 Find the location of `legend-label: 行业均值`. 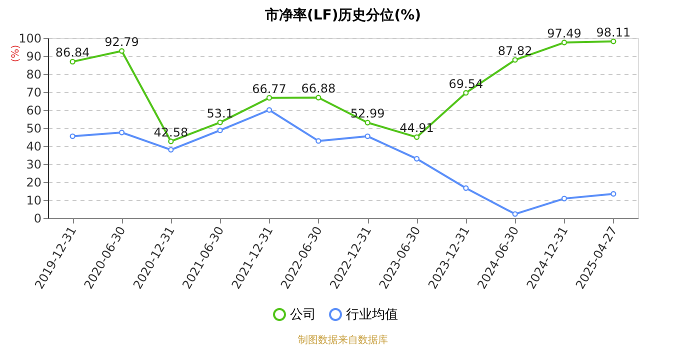

legend-label: 行业均值 is located at coordinates (372, 315).